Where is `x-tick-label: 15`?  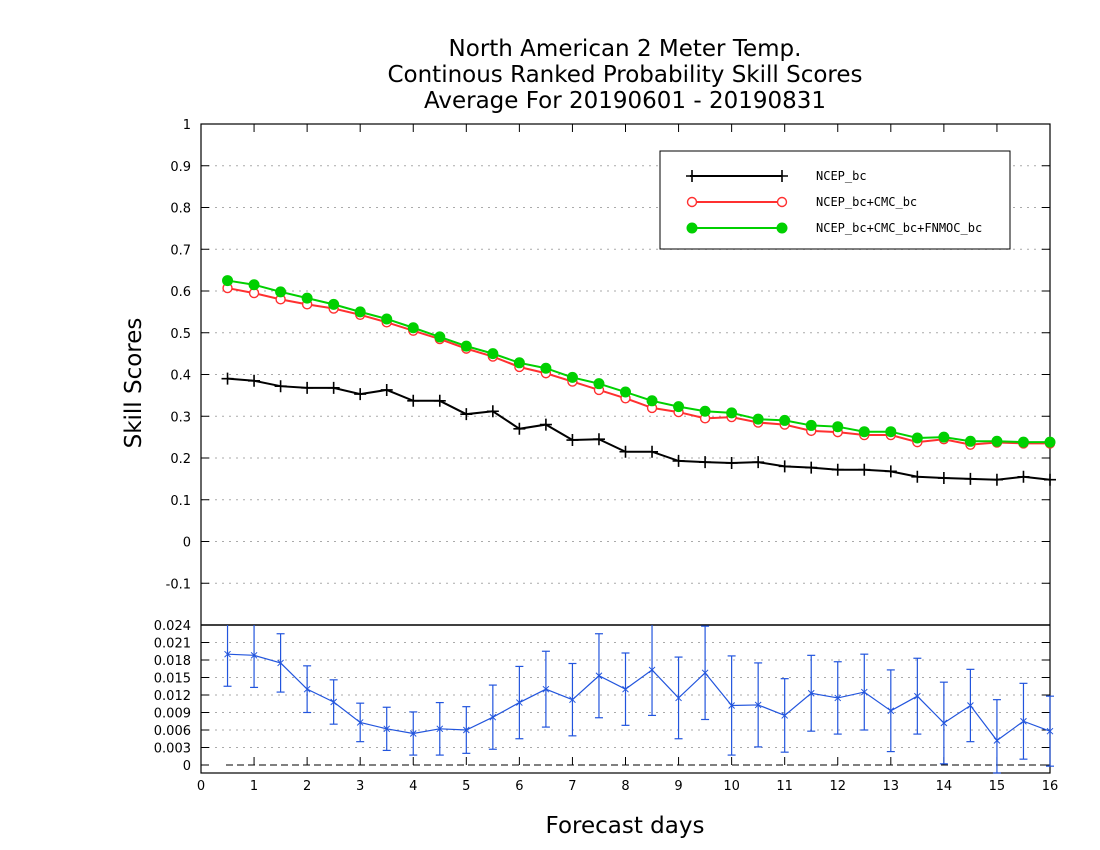 x-tick-label: 15 is located at coordinates (997, 786).